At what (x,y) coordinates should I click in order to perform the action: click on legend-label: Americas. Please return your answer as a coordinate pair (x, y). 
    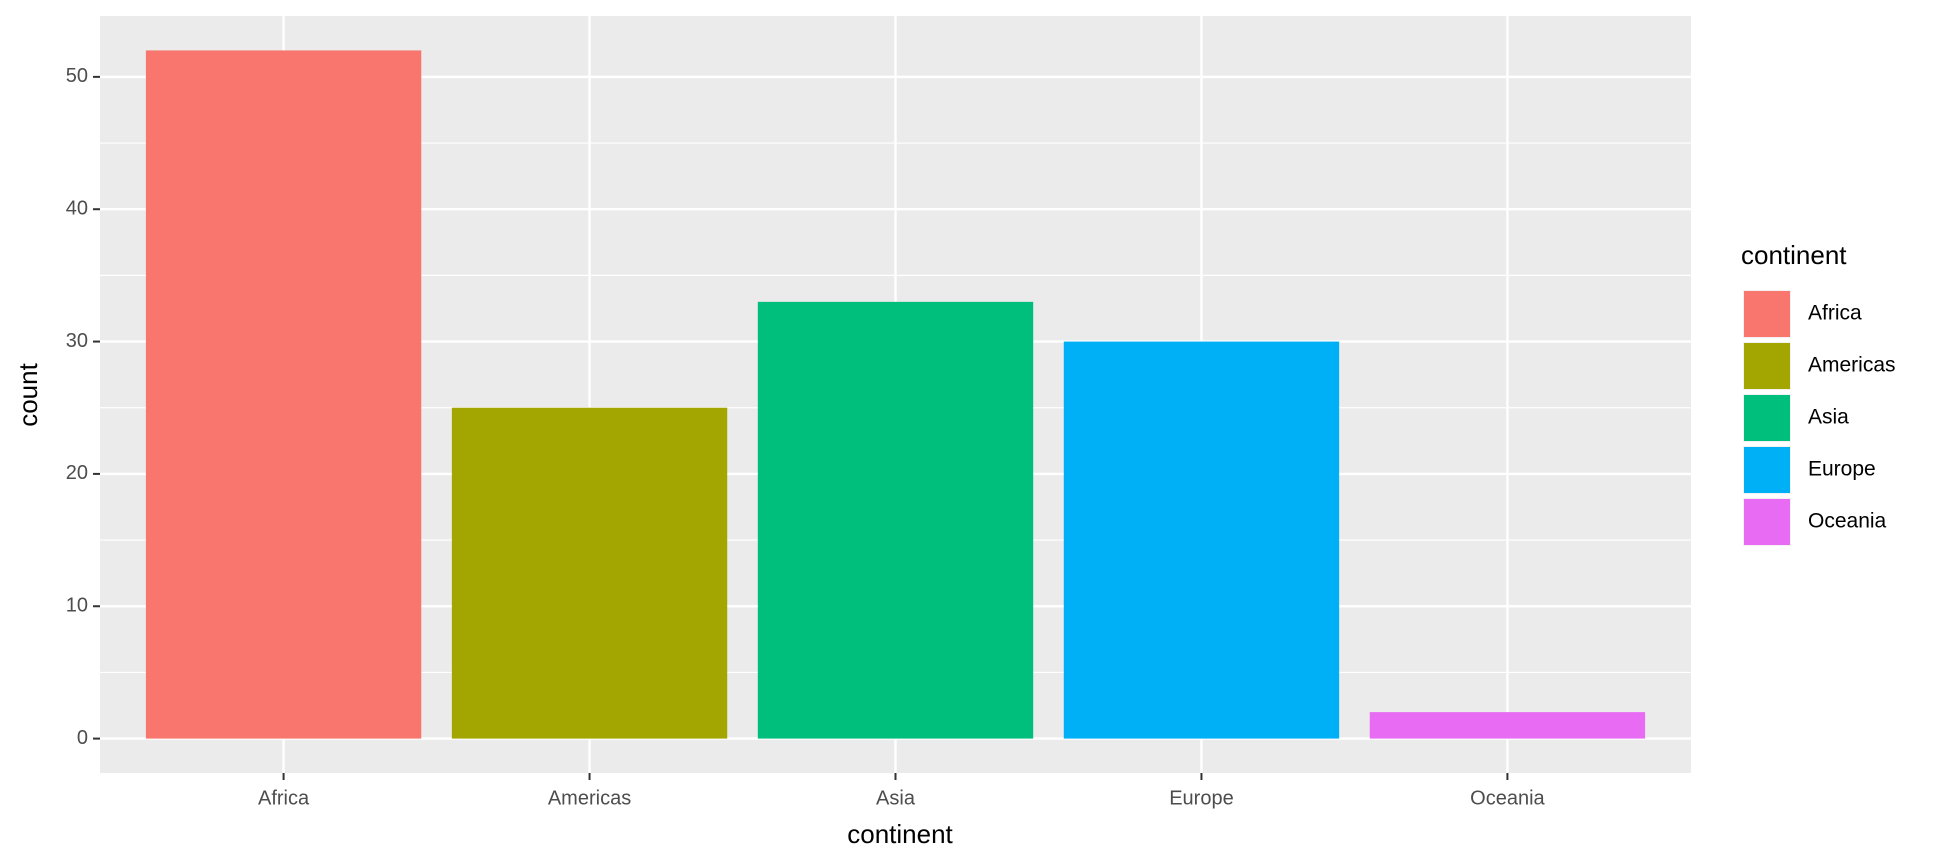
    Looking at the image, I should click on (1852, 365).